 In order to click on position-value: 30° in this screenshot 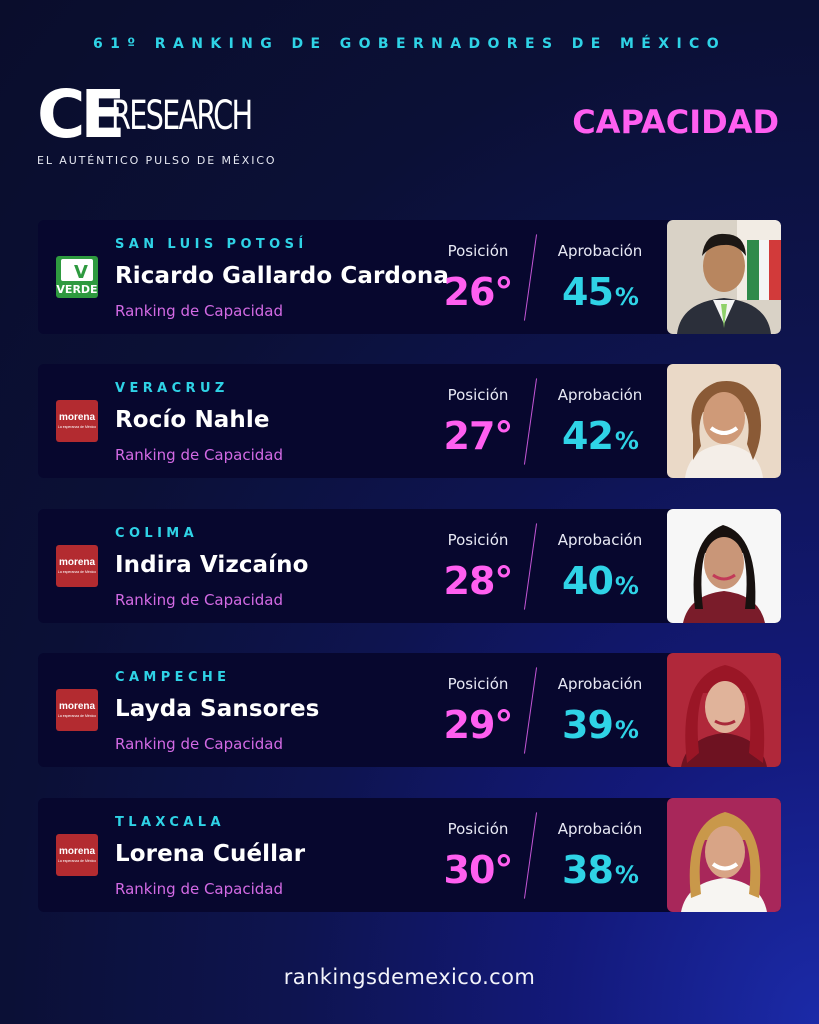, I will do `click(478, 870)`.